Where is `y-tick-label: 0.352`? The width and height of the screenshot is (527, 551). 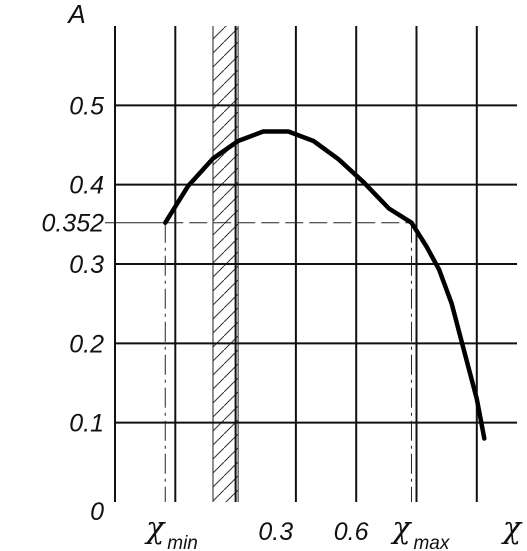
y-tick-label: 0.352 is located at coordinates (72, 224).